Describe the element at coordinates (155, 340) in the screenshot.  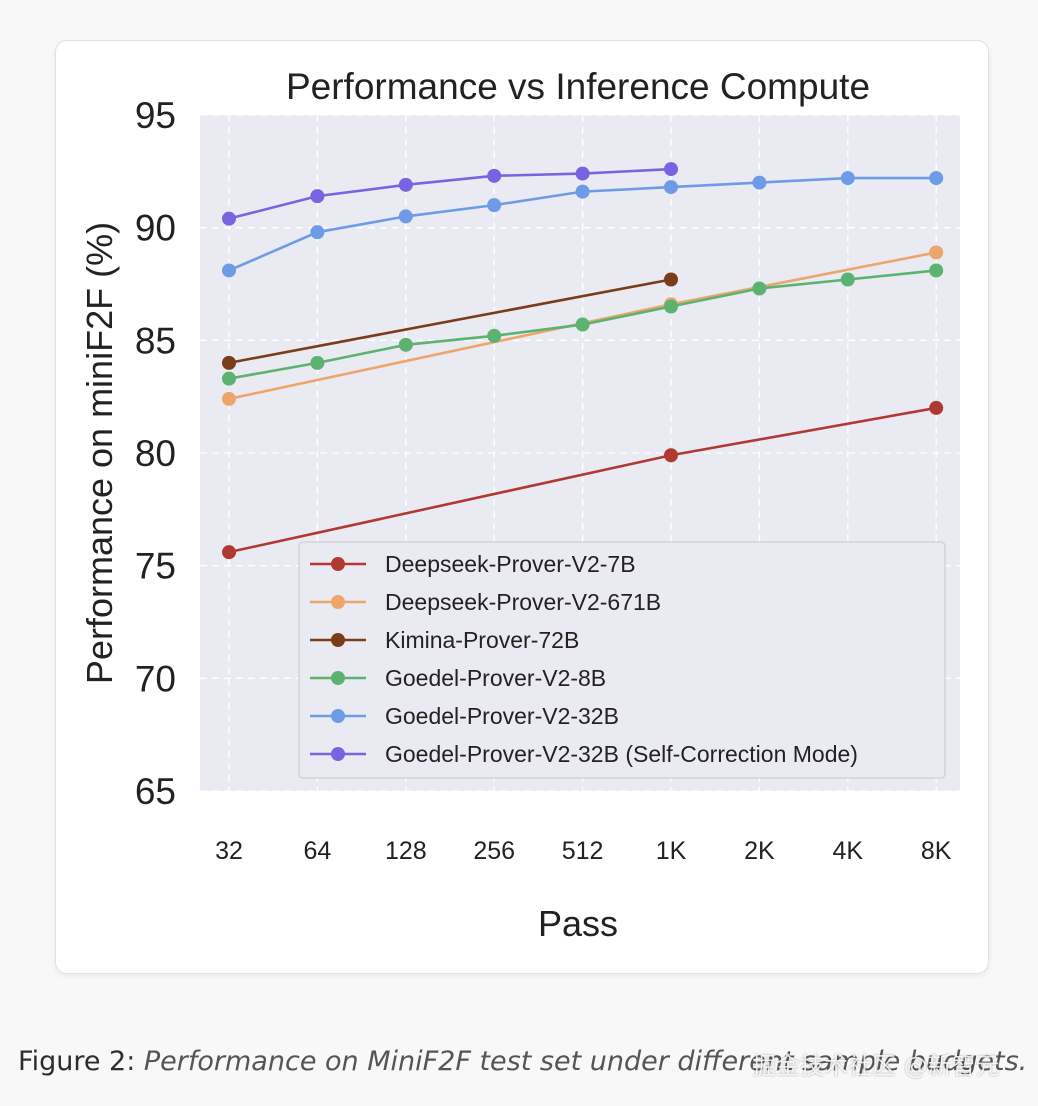
I see `y-tick-label: 85` at that location.